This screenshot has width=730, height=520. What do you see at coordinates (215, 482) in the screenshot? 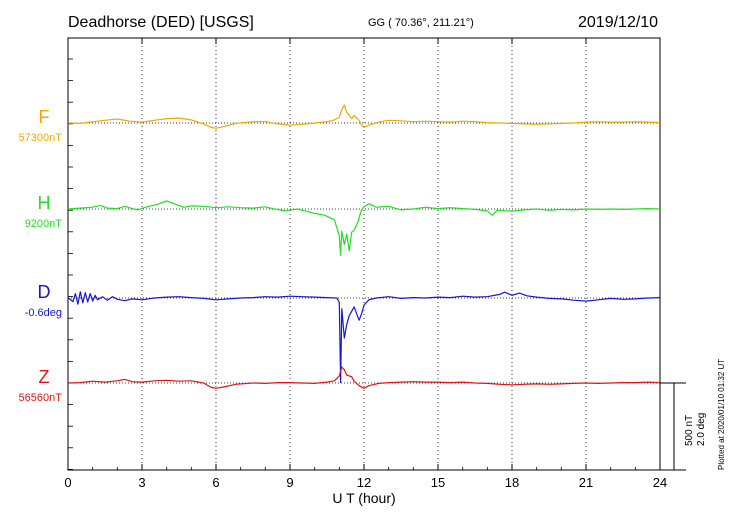
I see `x-tick-label: 6` at bounding box center [215, 482].